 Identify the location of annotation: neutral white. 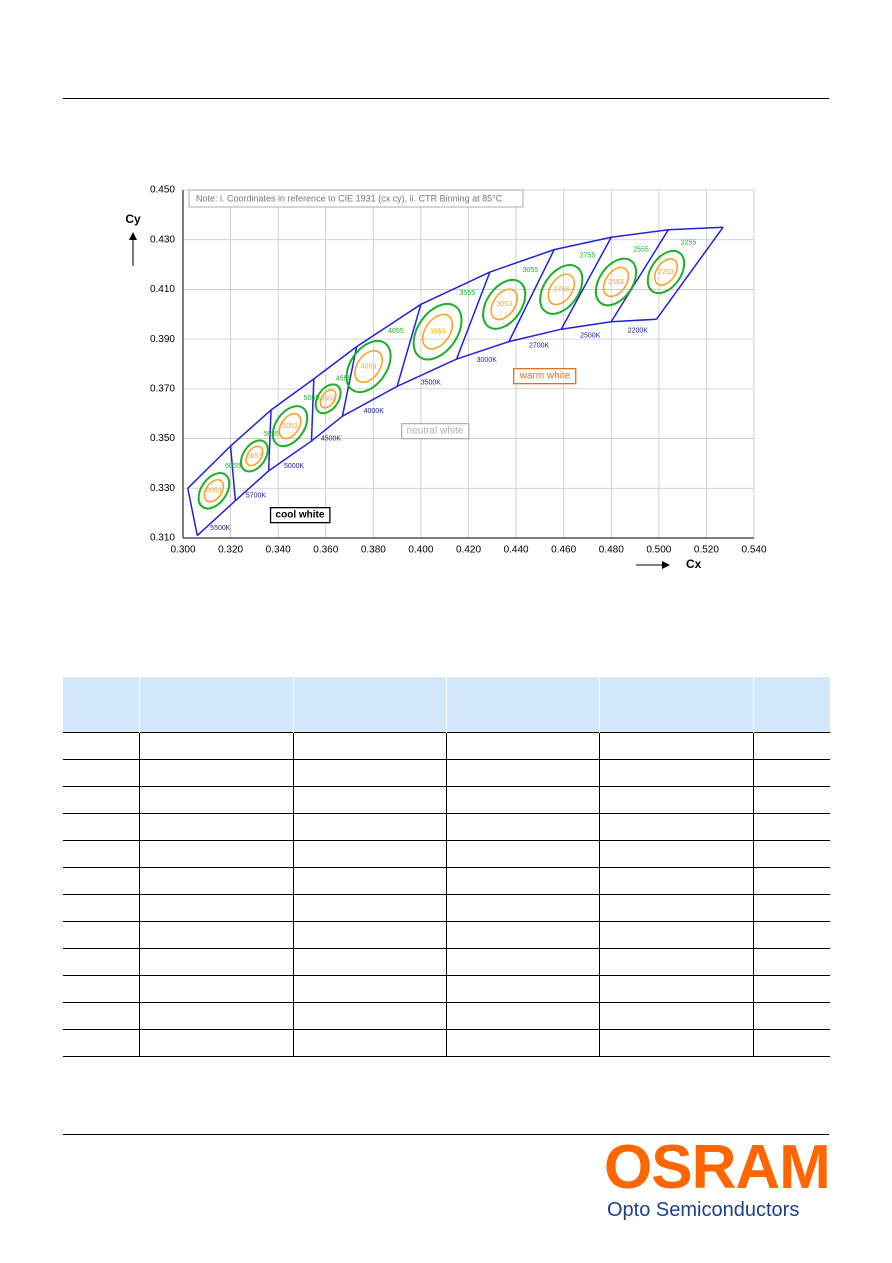
(435, 431).